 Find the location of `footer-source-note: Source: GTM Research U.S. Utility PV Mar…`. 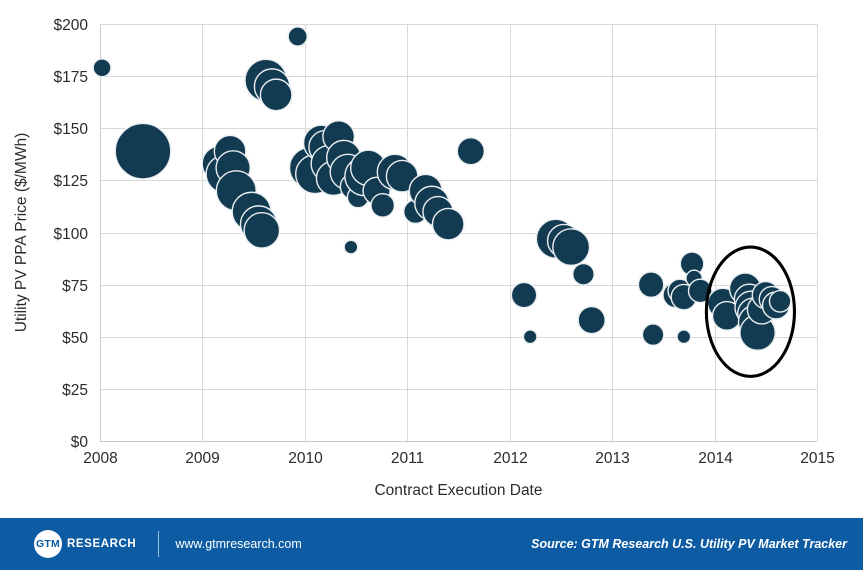

footer-source-note: Source: GTM Research U.S. Utility PV Mar… is located at coordinates (689, 544).